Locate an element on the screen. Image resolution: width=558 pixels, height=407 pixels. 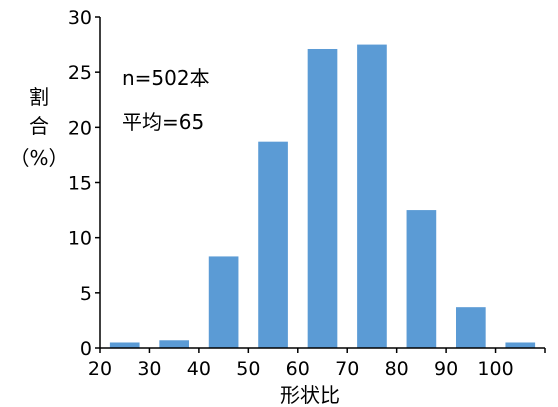
x-tick-label-70: 70 is located at coordinates (347, 369).